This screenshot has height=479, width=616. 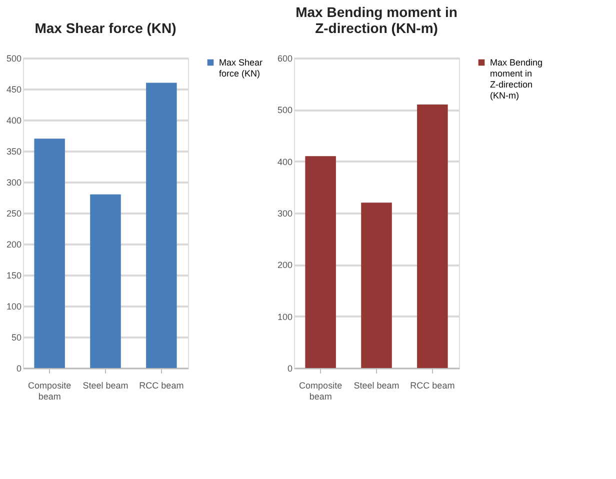 I want to click on y-tick-label: 600, so click(x=284, y=59).